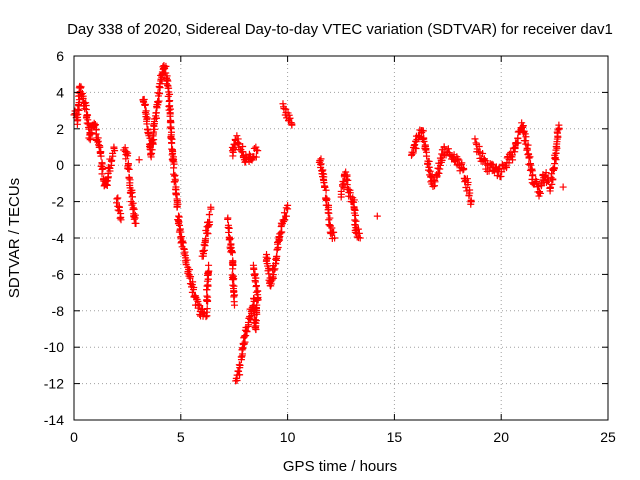 This screenshot has width=640, height=480. I want to click on x-tick-label: 25, so click(608, 437).